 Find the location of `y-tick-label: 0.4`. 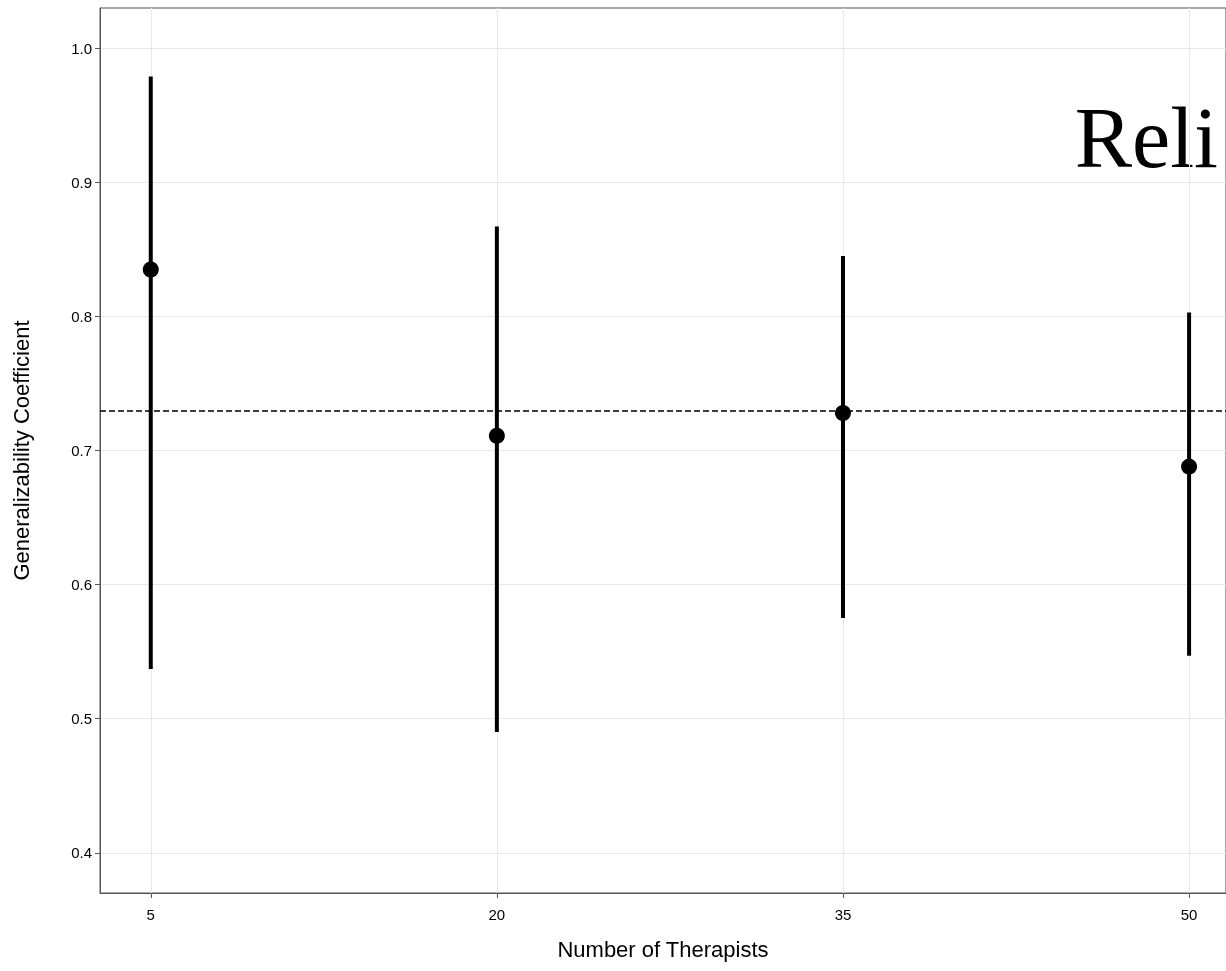

y-tick-label: 0.4 is located at coordinates (81, 853).